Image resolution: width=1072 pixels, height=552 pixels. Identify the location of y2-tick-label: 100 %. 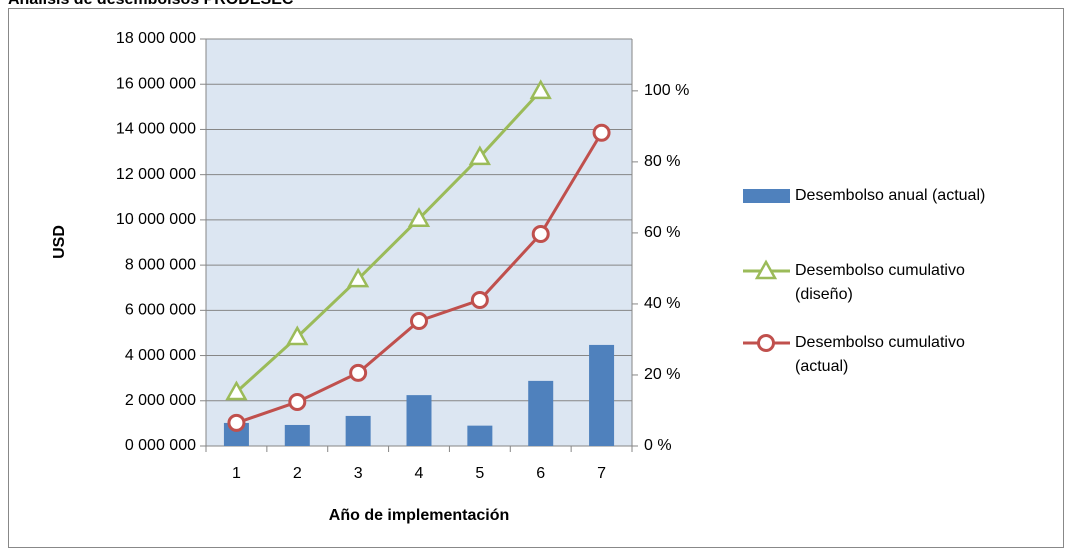
(666, 90).